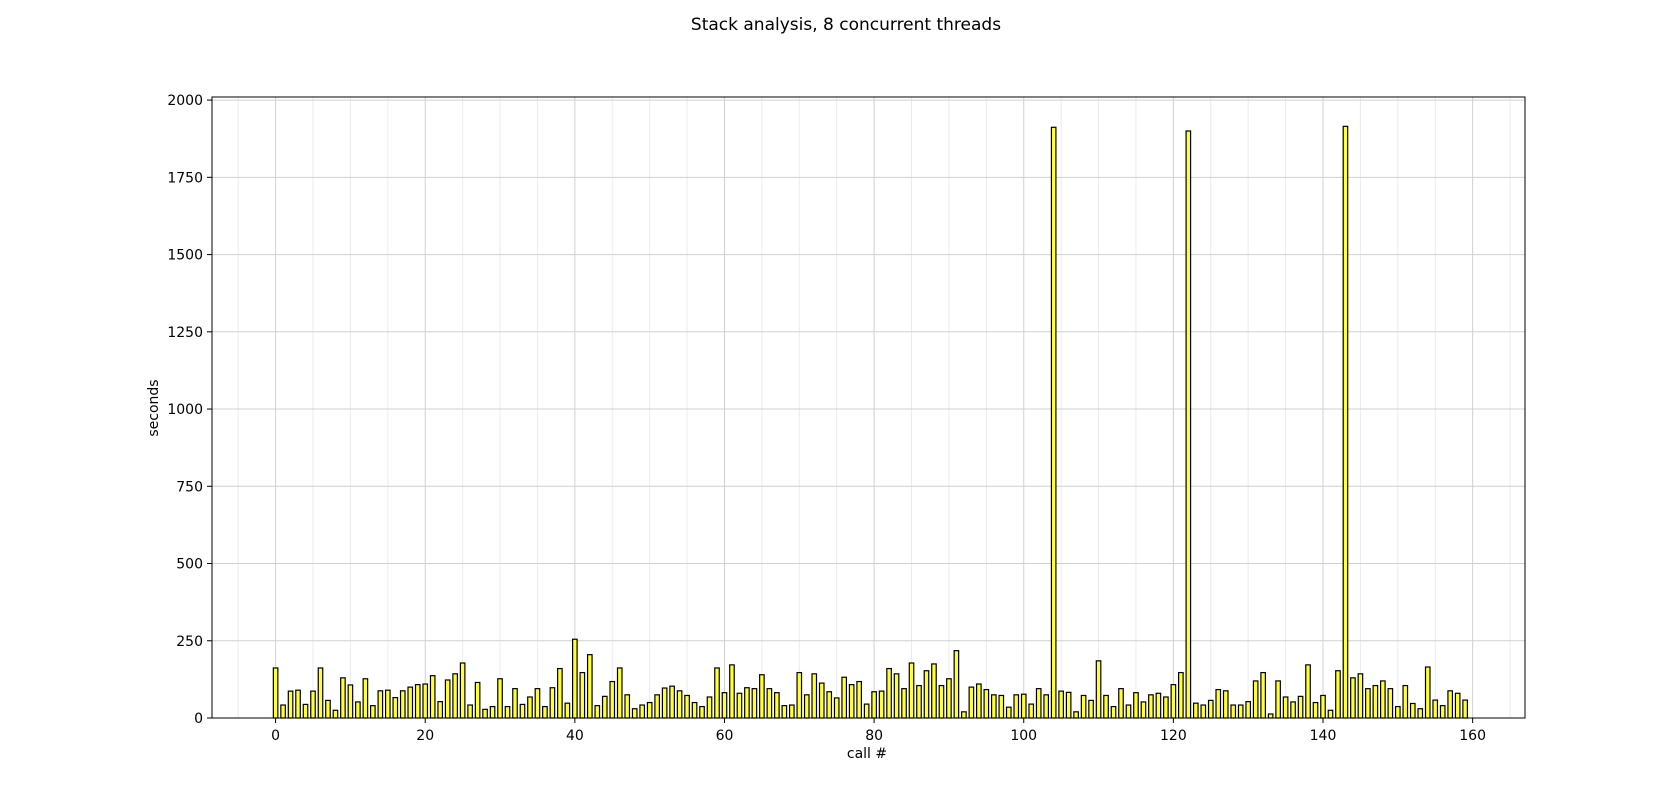 This screenshot has height=800, width=1680. I want to click on y-axis-ticks: 0 250 500 750 1000 1250 1500 1750 2000, so click(189, 410).